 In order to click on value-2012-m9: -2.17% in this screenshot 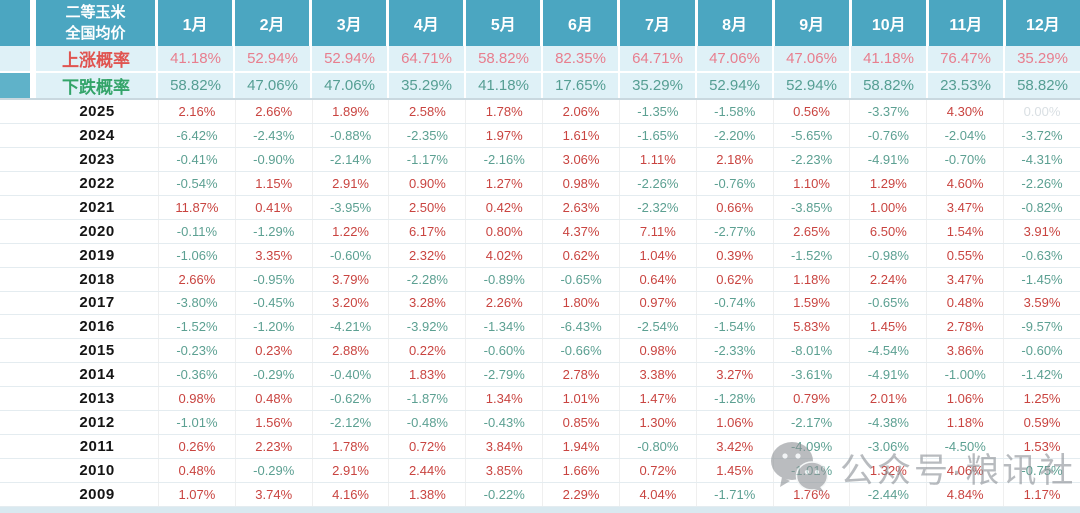, I will do `click(811, 423)`.